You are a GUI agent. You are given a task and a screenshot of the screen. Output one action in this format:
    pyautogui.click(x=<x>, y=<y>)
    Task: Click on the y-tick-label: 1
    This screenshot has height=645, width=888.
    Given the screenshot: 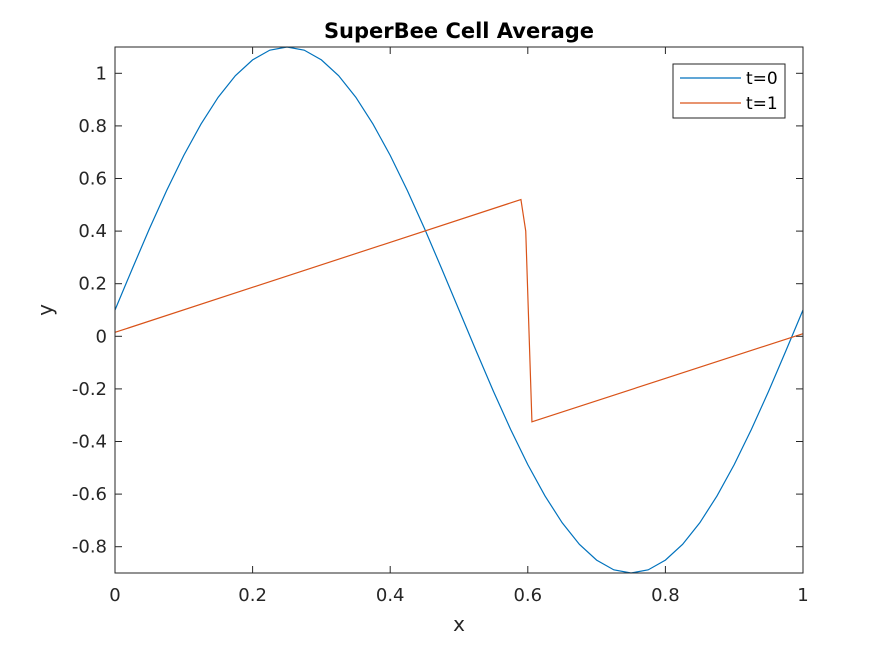 What is the action you would take?
    pyautogui.click(x=101, y=73)
    